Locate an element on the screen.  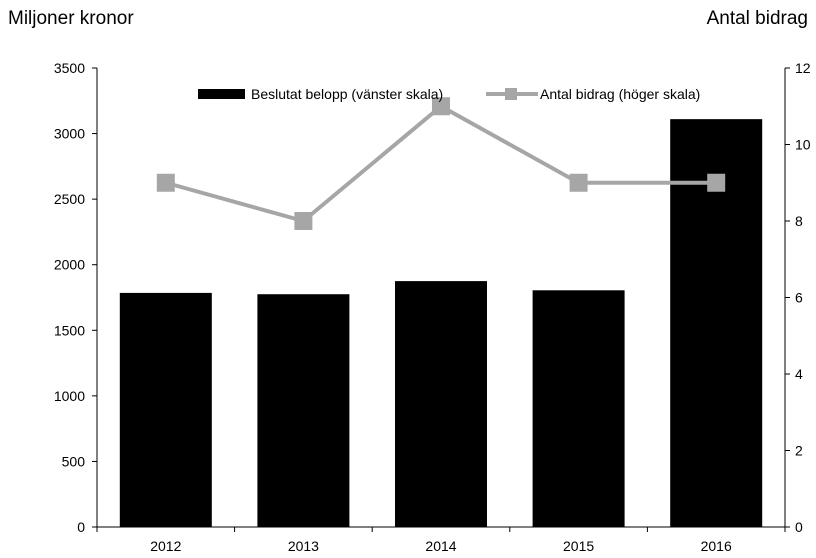
x-tick-label: 2013 is located at coordinates (303, 546).